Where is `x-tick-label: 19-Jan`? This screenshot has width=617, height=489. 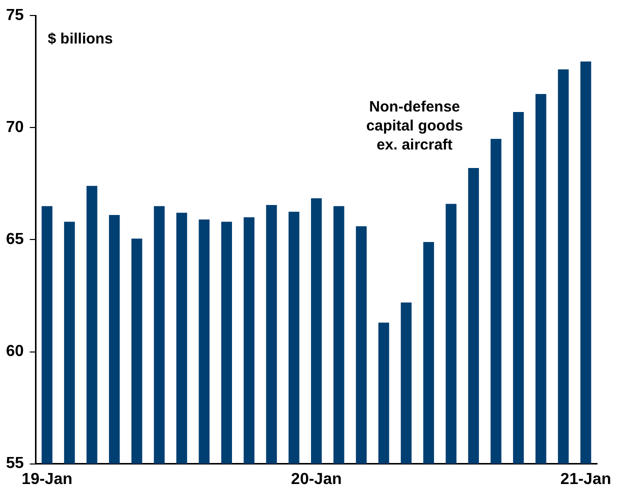 x-tick-label: 19-Jan is located at coordinates (47, 479).